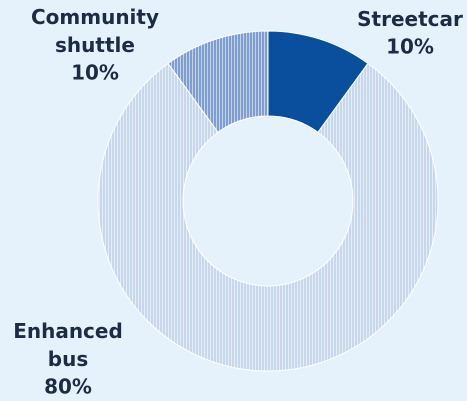 This screenshot has height=401, width=467. I want to click on slice-label: Community shuttle, so click(95, 31).